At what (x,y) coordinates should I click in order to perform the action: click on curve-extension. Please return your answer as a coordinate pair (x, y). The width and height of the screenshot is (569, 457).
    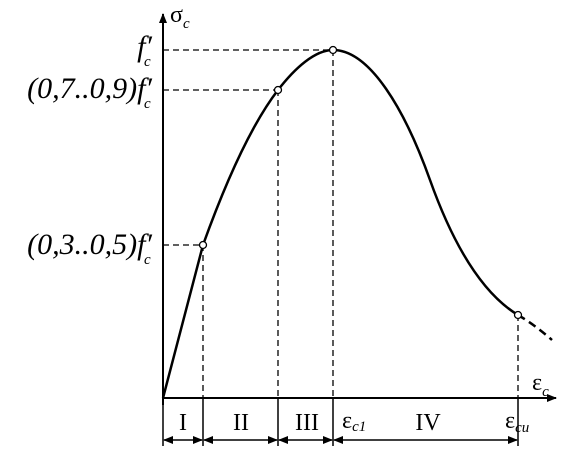
    Looking at the image, I should click on (535, 327).